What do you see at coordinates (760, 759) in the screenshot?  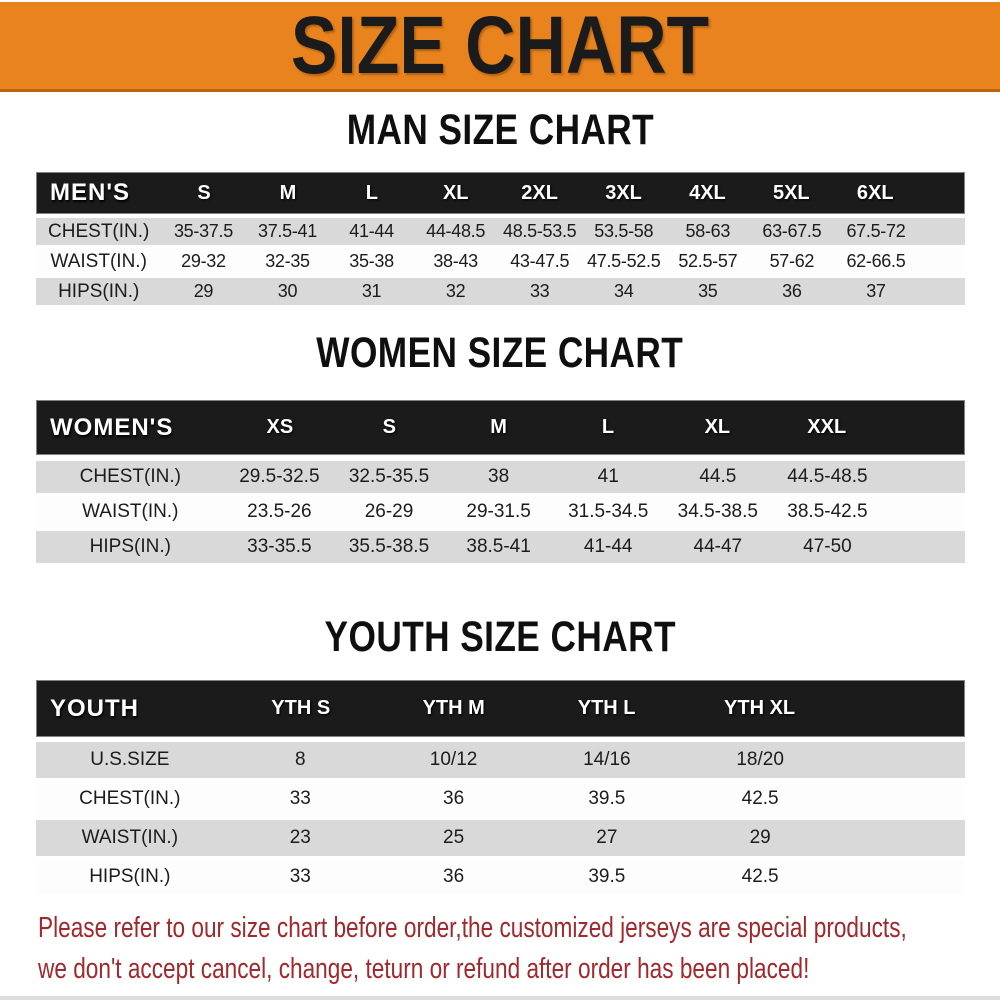 I see `table-cell: 18/20` at bounding box center [760, 759].